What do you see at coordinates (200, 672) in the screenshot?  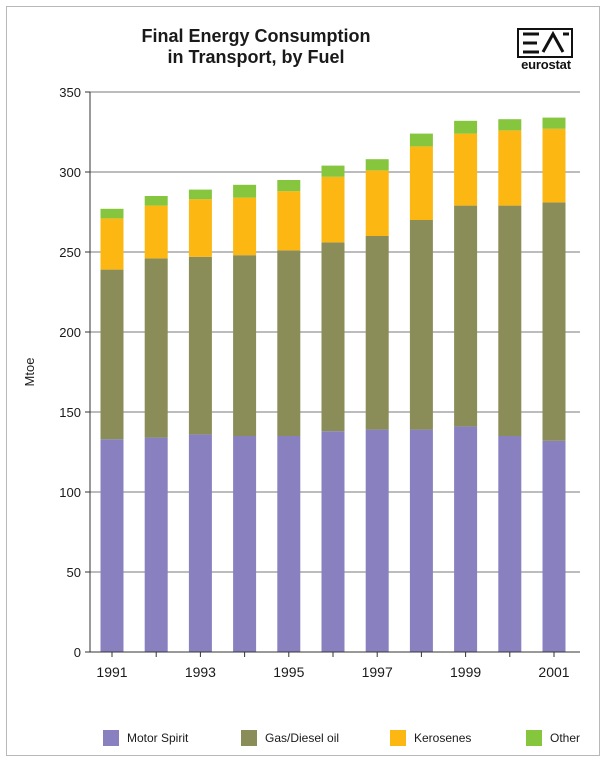 I see `x-tick-label: 1993` at bounding box center [200, 672].